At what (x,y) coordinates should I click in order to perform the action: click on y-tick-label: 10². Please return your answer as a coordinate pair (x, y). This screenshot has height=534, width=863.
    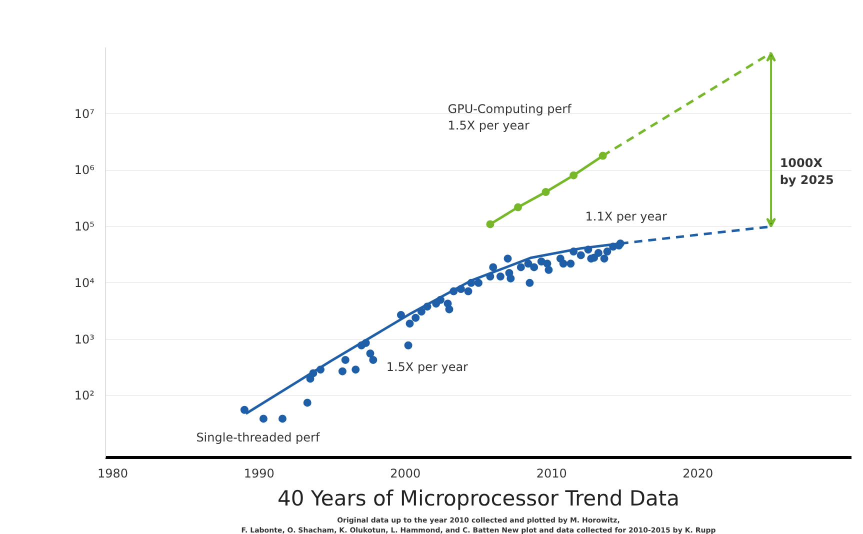
    Looking at the image, I should click on (84, 395).